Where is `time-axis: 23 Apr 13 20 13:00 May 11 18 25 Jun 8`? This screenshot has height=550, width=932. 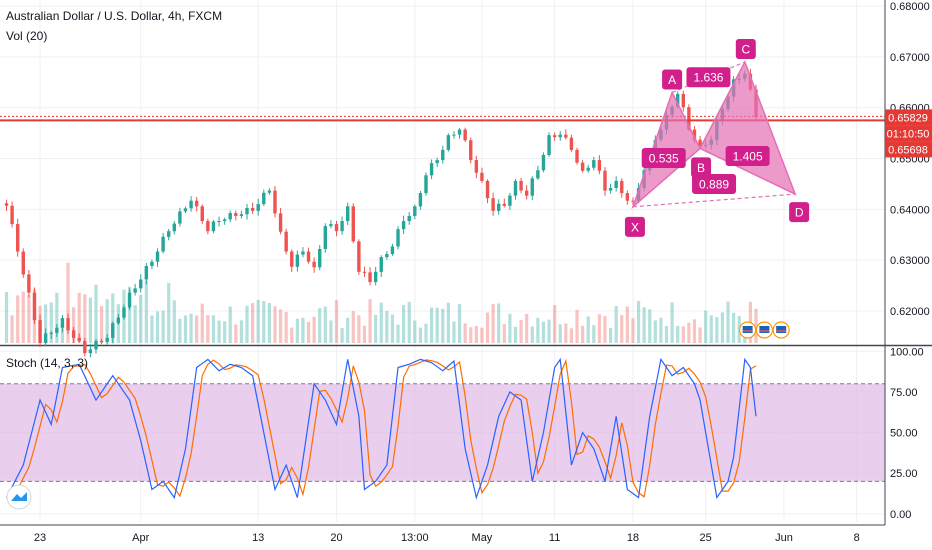 time-axis: 23 Apr 13 20 13:00 May 11 18 25 Jun 8 is located at coordinates (442, 534).